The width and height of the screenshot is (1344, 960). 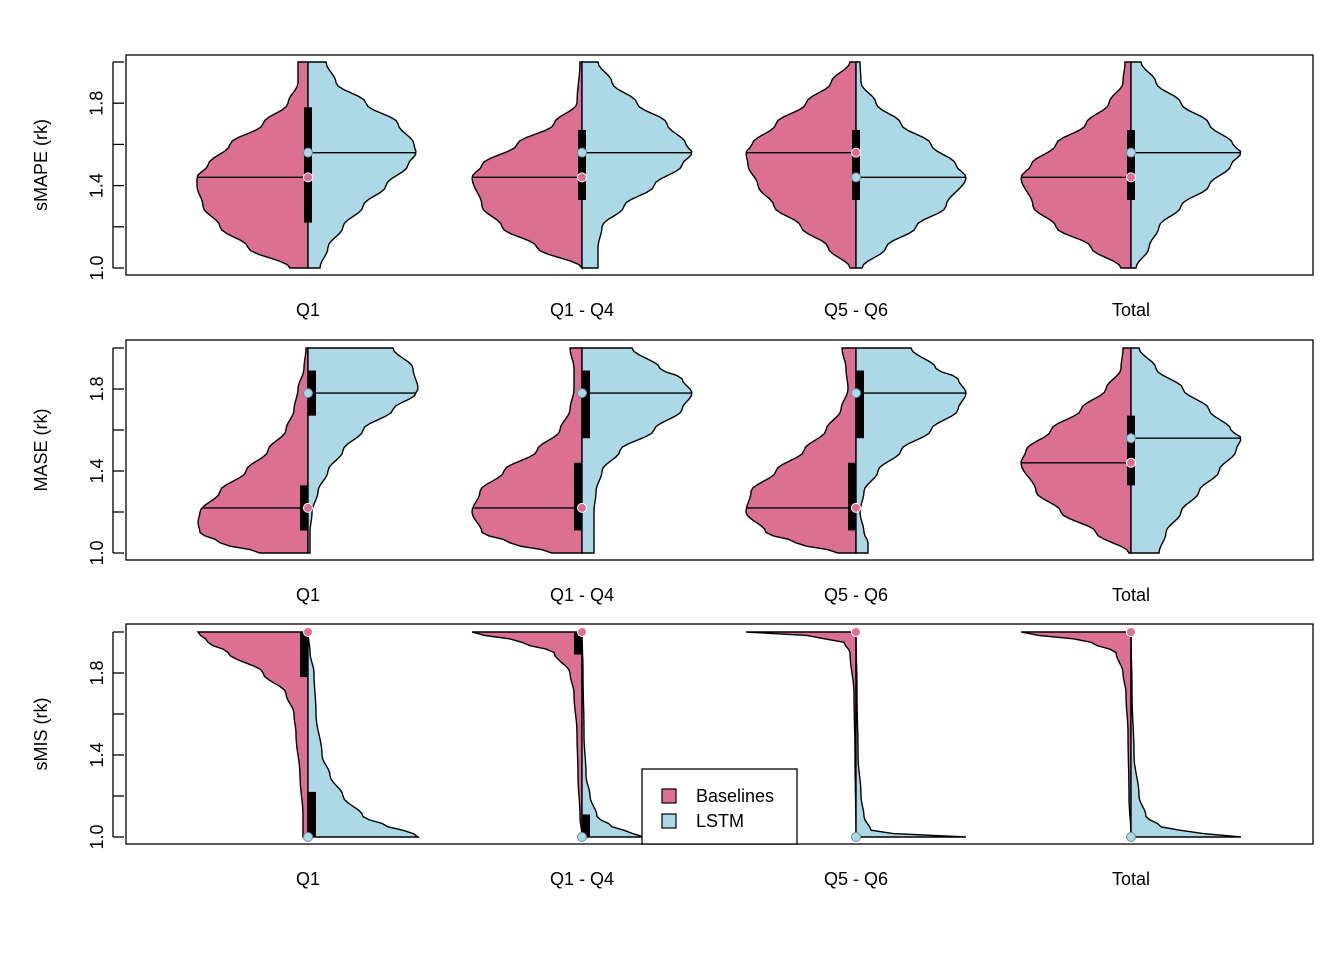 What do you see at coordinates (41, 165) in the screenshot?
I see `y-axis-label: sMAPE (rk)` at bounding box center [41, 165].